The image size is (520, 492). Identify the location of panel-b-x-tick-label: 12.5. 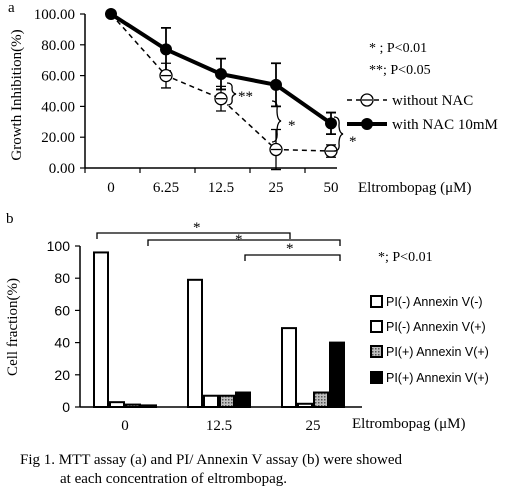
(219, 426).